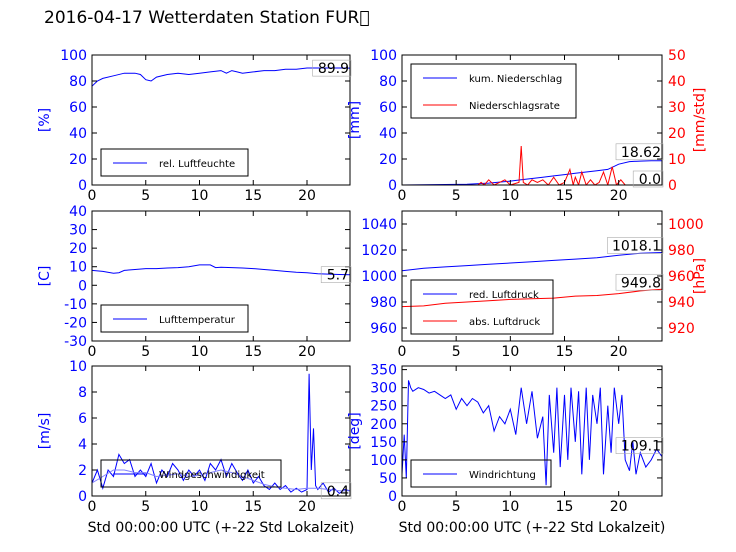  I want to click on wind-y-tick-label: 10, so click(78, 367).